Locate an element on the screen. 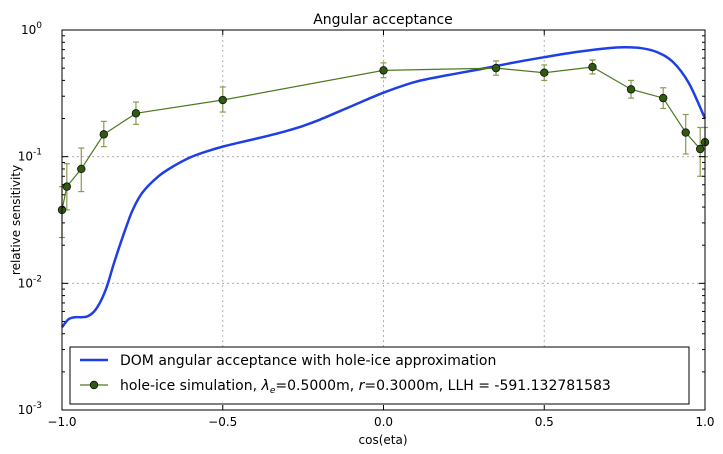 This screenshot has width=723, height=454. legend-r-symbol: r is located at coordinates (362, 386).